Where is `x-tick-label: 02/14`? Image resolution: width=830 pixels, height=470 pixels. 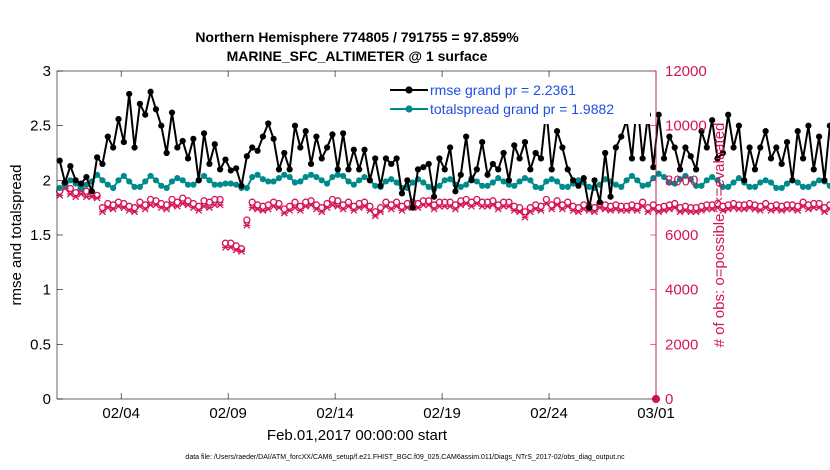
x-tick-label: 02/14 is located at coordinates (335, 413).